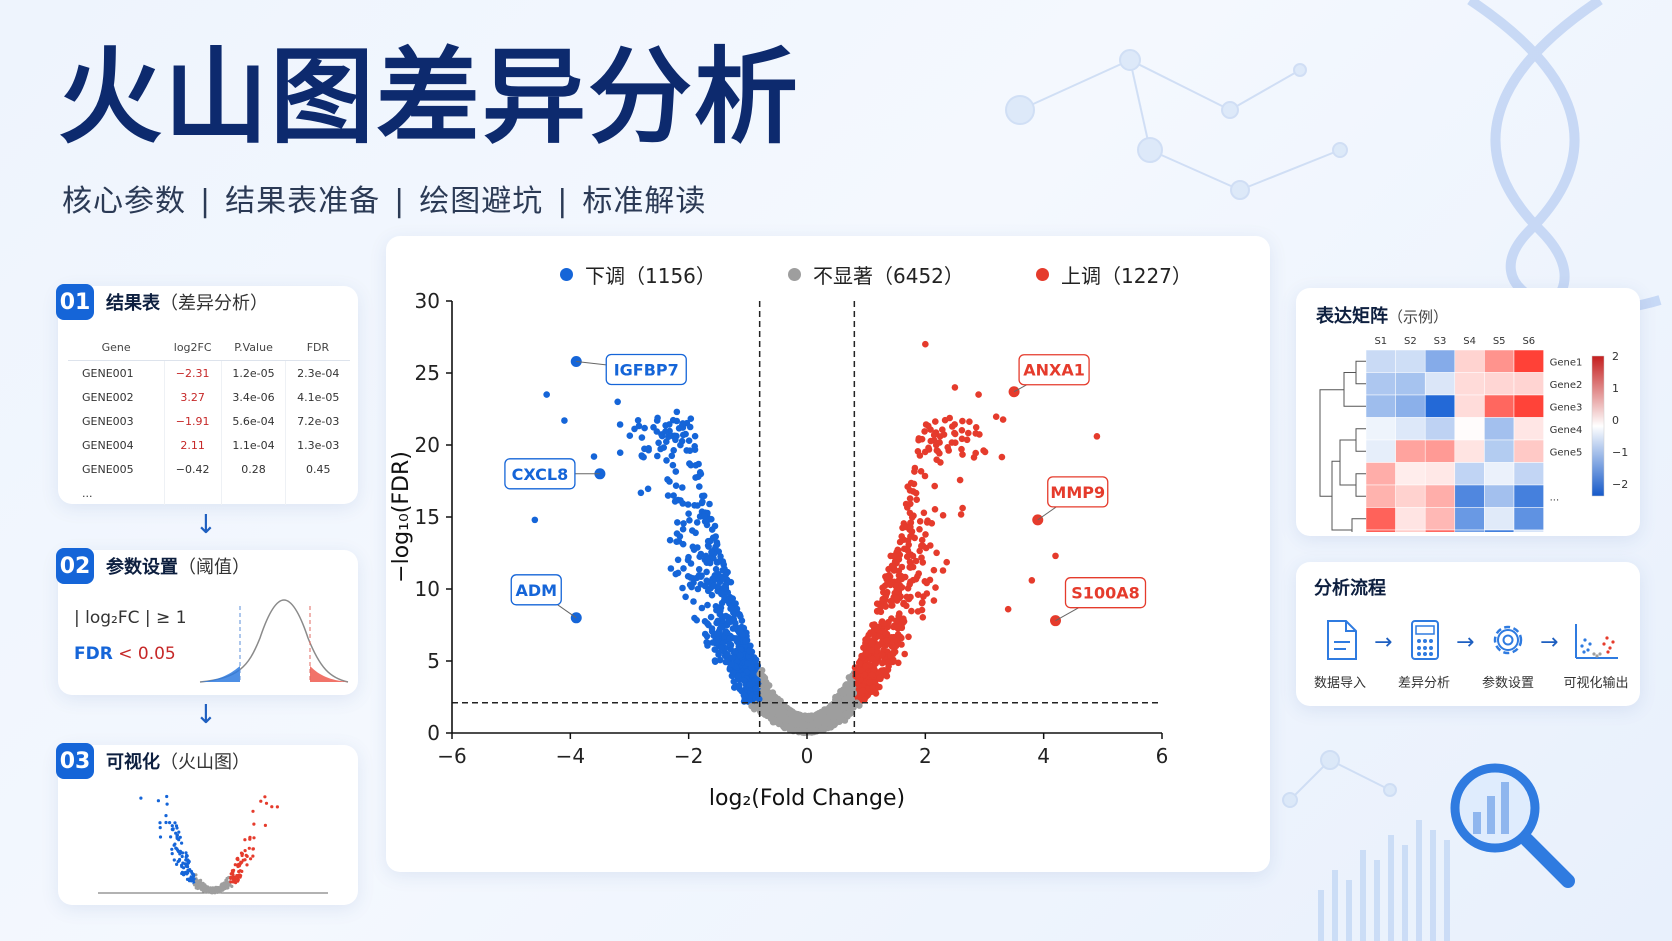 This screenshot has height=941, width=1672. What do you see at coordinates (429, 97) in the screenshot?
I see `page-title: 火山图差异分析` at bounding box center [429, 97].